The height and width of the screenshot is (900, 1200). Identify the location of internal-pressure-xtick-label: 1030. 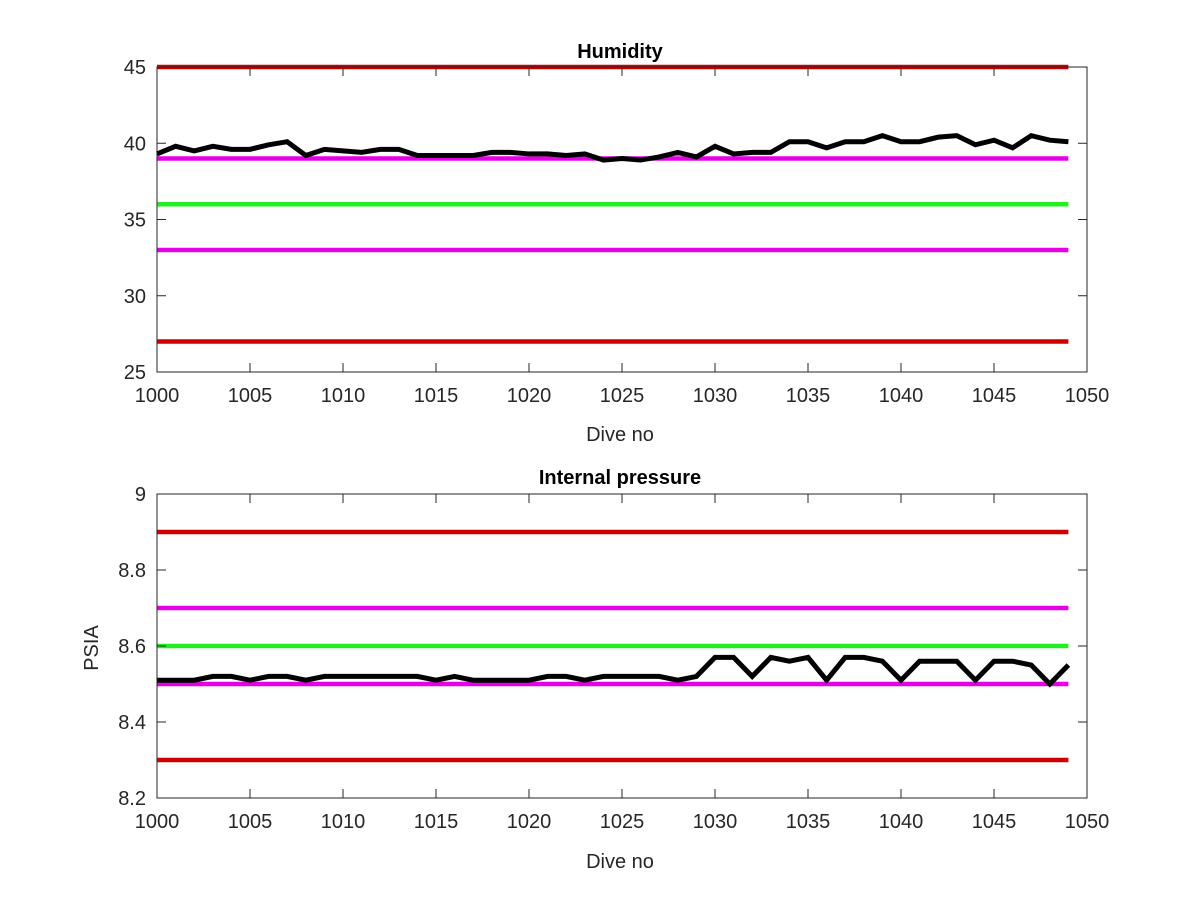
(715, 822).